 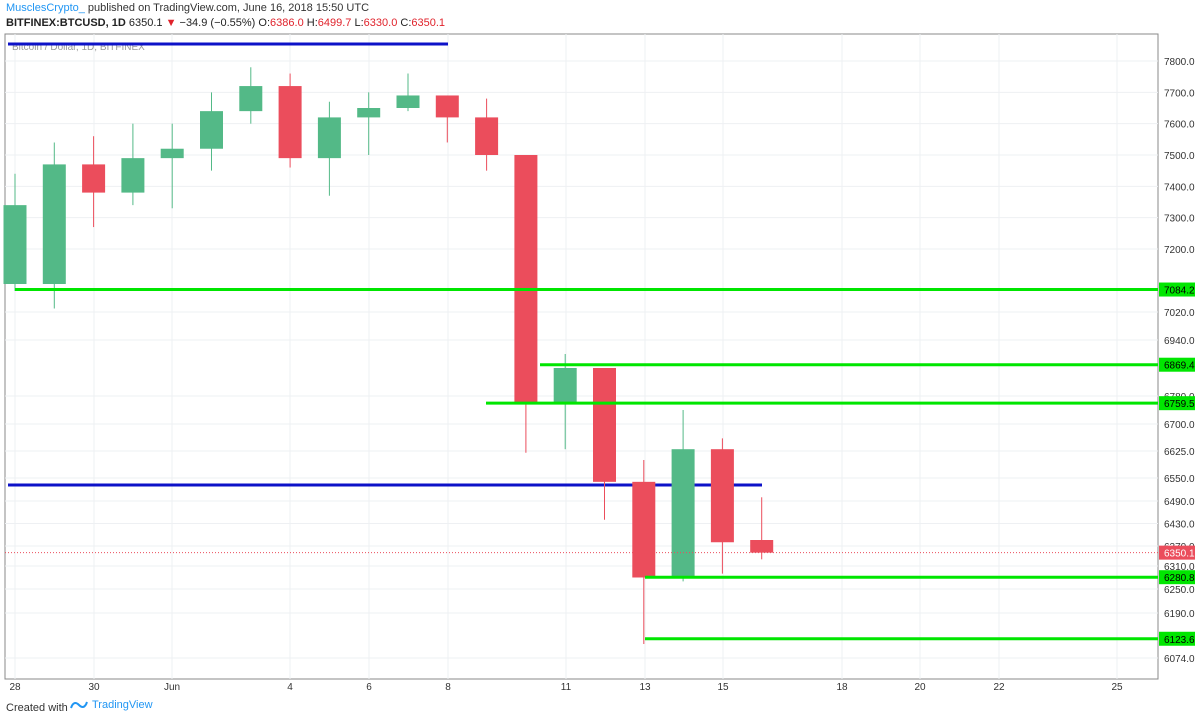 What do you see at coordinates (723, 687) in the screenshot?
I see `date-tick-label: 15` at bounding box center [723, 687].